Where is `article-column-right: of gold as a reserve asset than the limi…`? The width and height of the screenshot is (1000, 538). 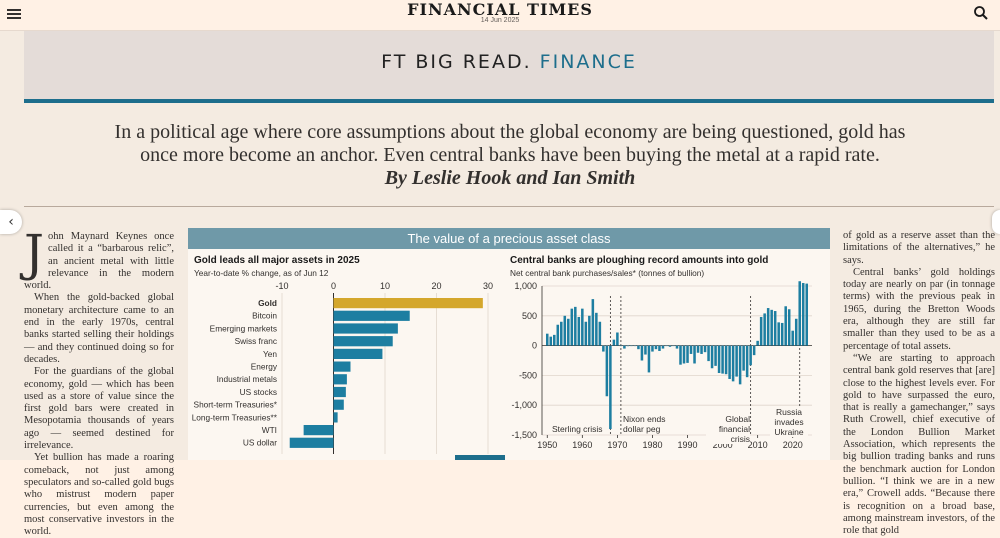
article-column-right: of gold as a reserve asset than the limi… is located at coordinates (919, 383).